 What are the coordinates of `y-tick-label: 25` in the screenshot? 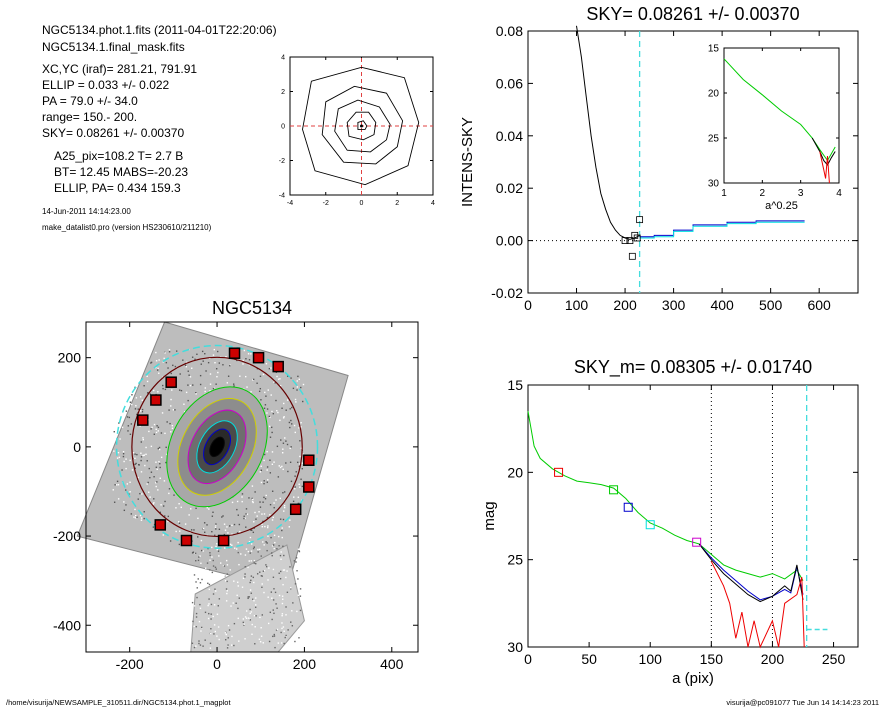 It's located at (714, 139).